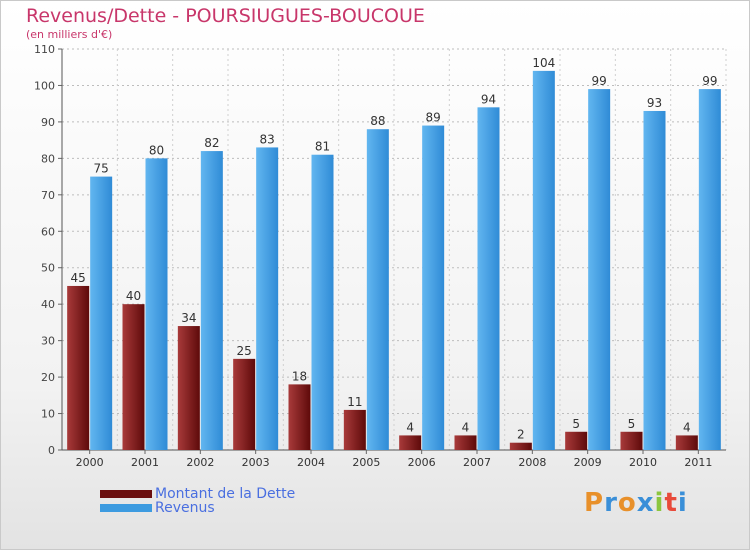 The image size is (750, 550). What do you see at coordinates (185, 508) in the screenshot?
I see `legend-label-revenue: Revenus` at bounding box center [185, 508].